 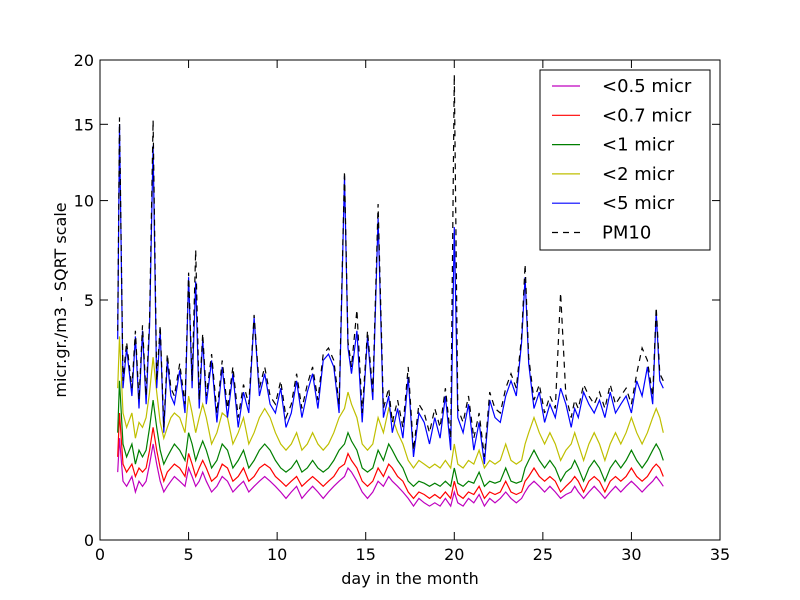 I want to click on y-tick-label: 10, so click(x=84, y=201).